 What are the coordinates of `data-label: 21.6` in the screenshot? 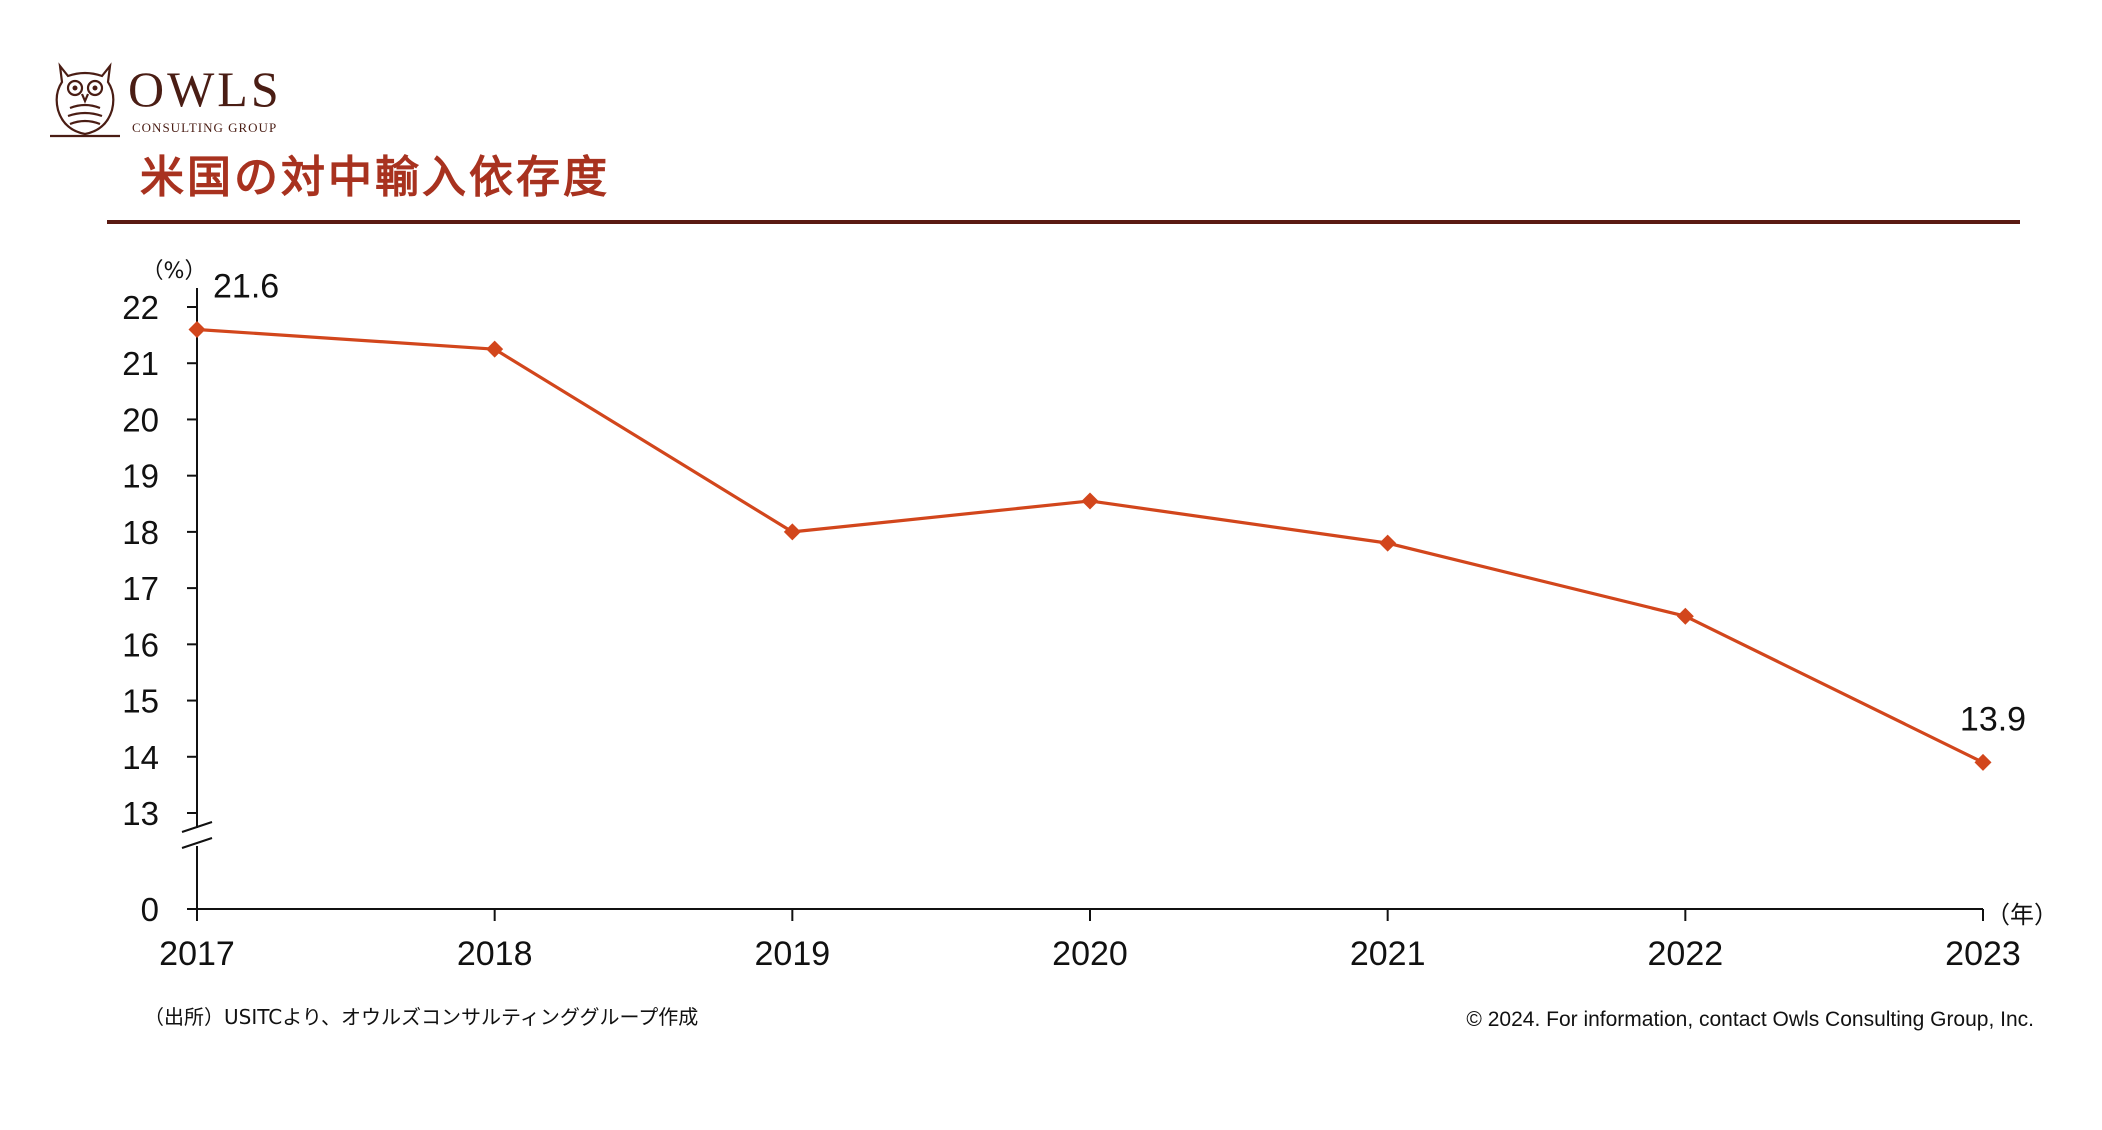 It's located at (246, 286).